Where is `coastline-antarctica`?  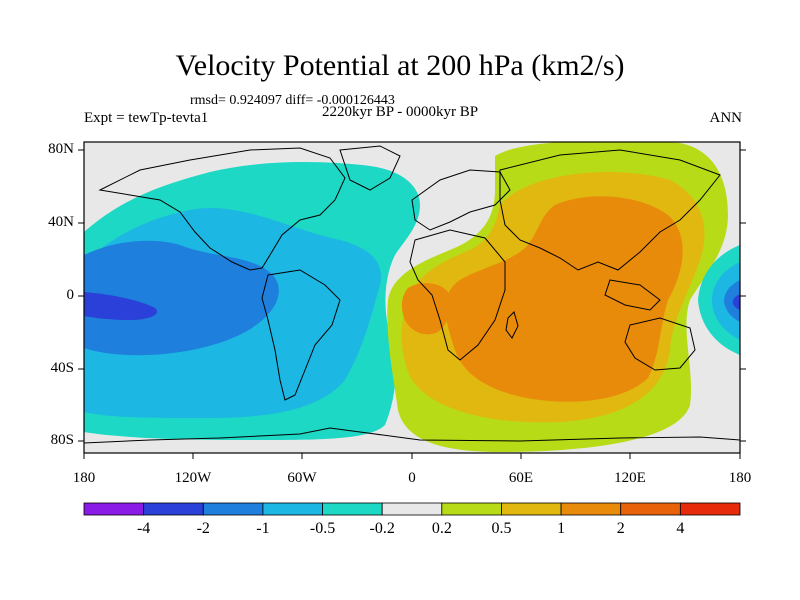
coastline-antarctica is located at coordinates (412, 435).